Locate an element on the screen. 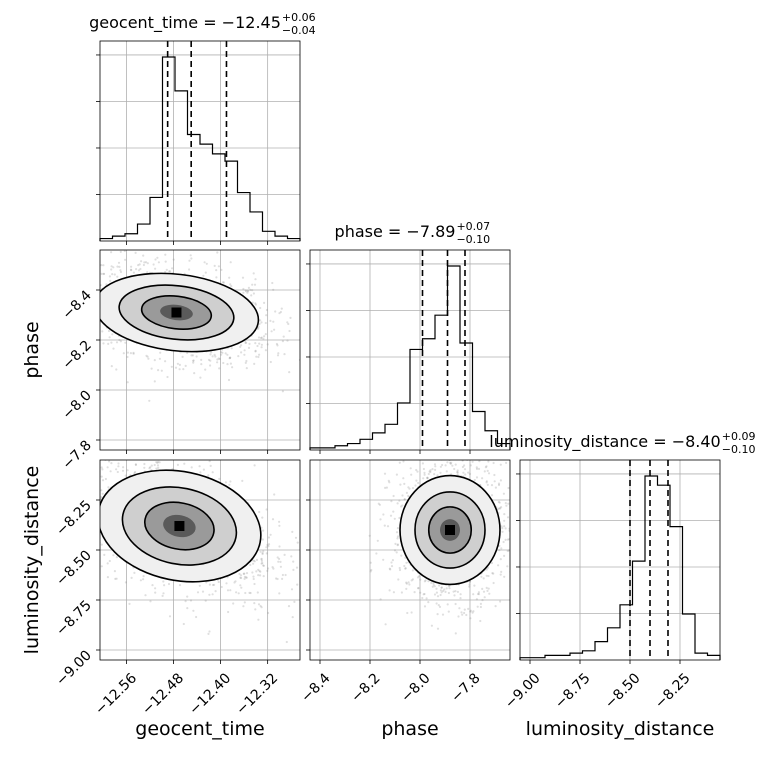 This screenshot has width=760, height=760. title-plus-error: +0.07 is located at coordinates (473, 226).